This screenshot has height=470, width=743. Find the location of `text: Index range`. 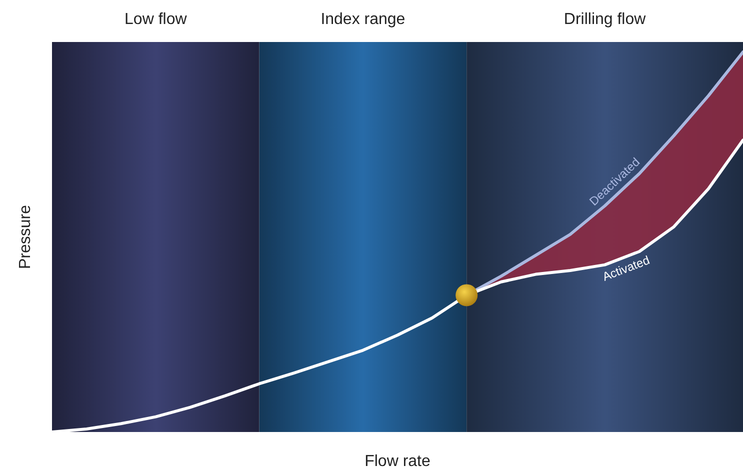

text: Index range is located at coordinates (363, 19).